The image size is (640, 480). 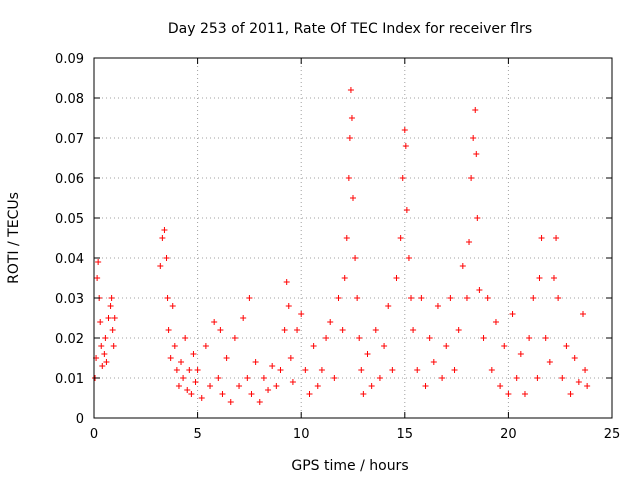 What do you see at coordinates (69, 299) in the screenshot?
I see `y-tick-label: 0.03` at bounding box center [69, 299].